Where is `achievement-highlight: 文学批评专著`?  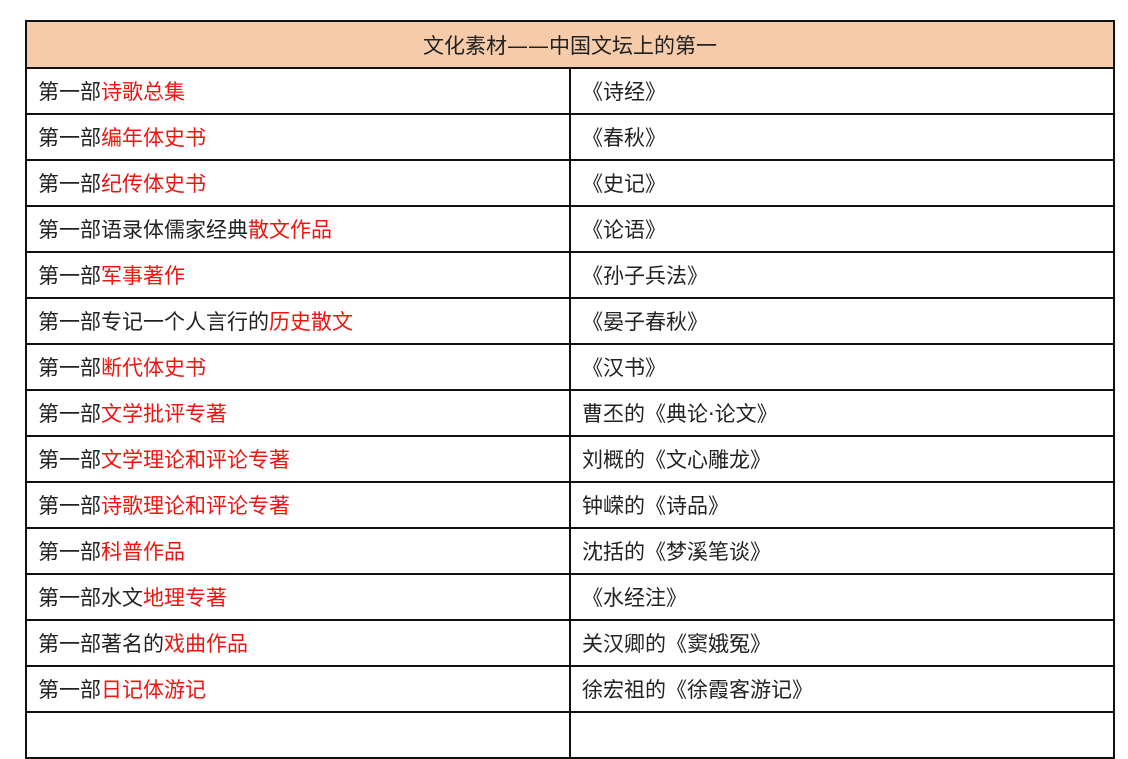 achievement-highlight: 文学批评专著 is located at coordinates (164, 414).